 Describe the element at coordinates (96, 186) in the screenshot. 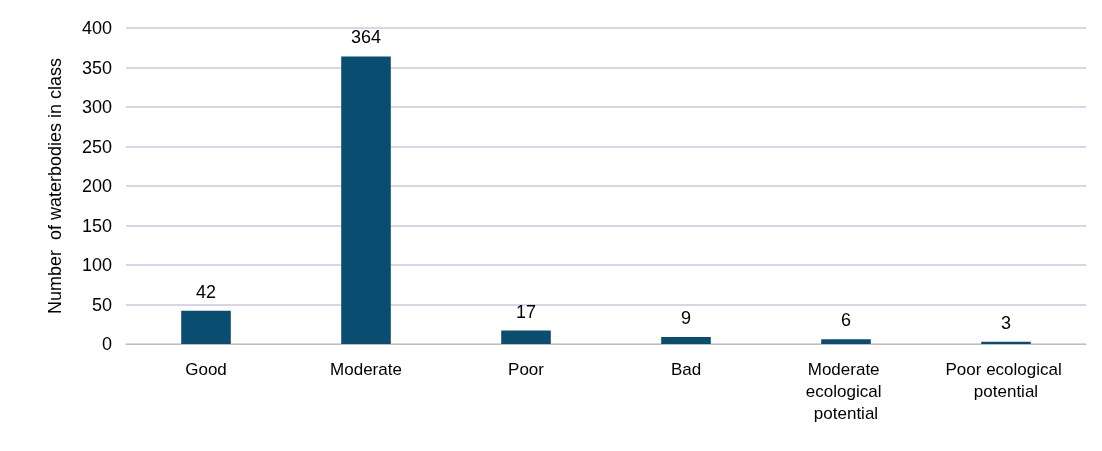

I see `y-tick-label: 200` at that location.